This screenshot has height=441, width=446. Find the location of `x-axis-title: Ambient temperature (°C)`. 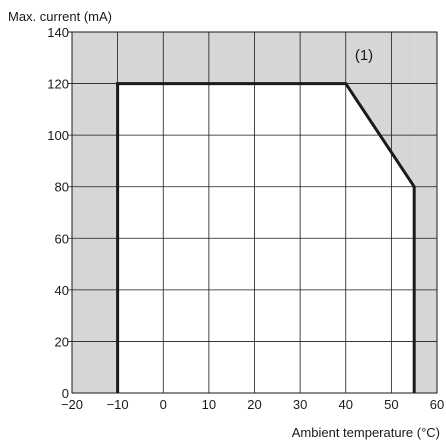

x-axis-title: Ambient temperature (°C) is located at coordinates (366, 432).